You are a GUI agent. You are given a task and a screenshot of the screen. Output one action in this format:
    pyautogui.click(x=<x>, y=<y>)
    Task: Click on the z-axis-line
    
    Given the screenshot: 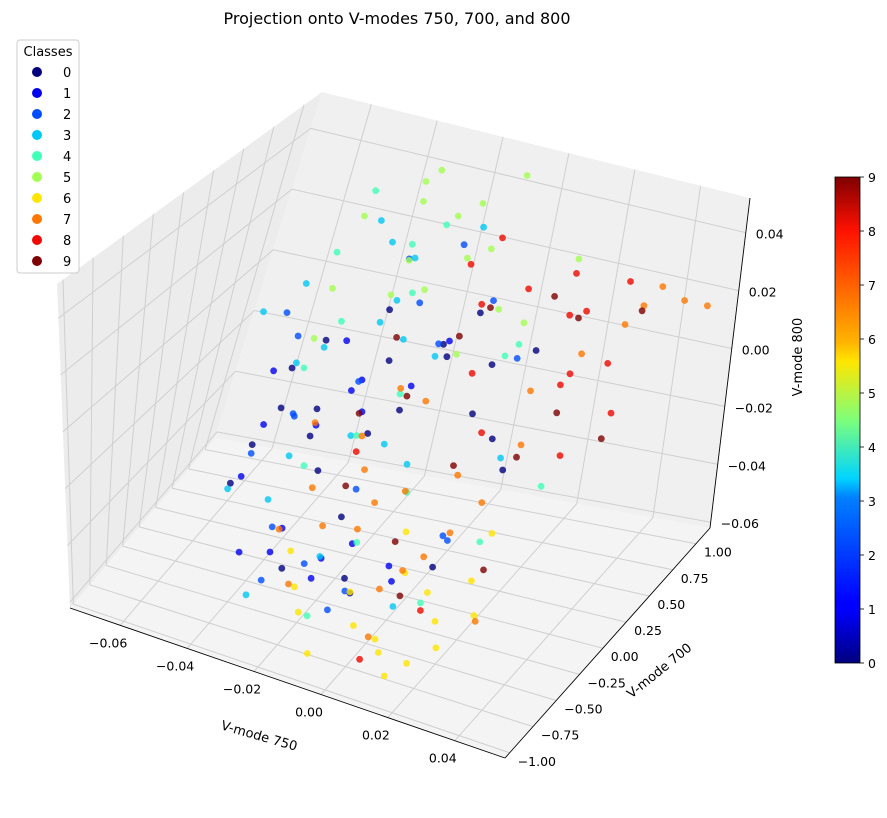 What is the action you would take?
    pyautogui.click(x=730, y=363)
    